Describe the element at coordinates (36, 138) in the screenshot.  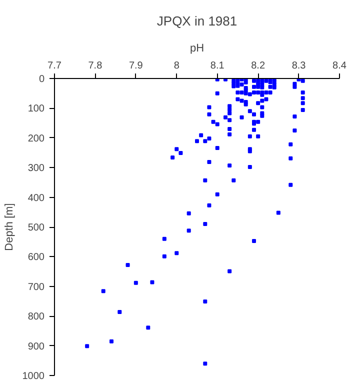
I see `y-tick-label: 200` at that location.